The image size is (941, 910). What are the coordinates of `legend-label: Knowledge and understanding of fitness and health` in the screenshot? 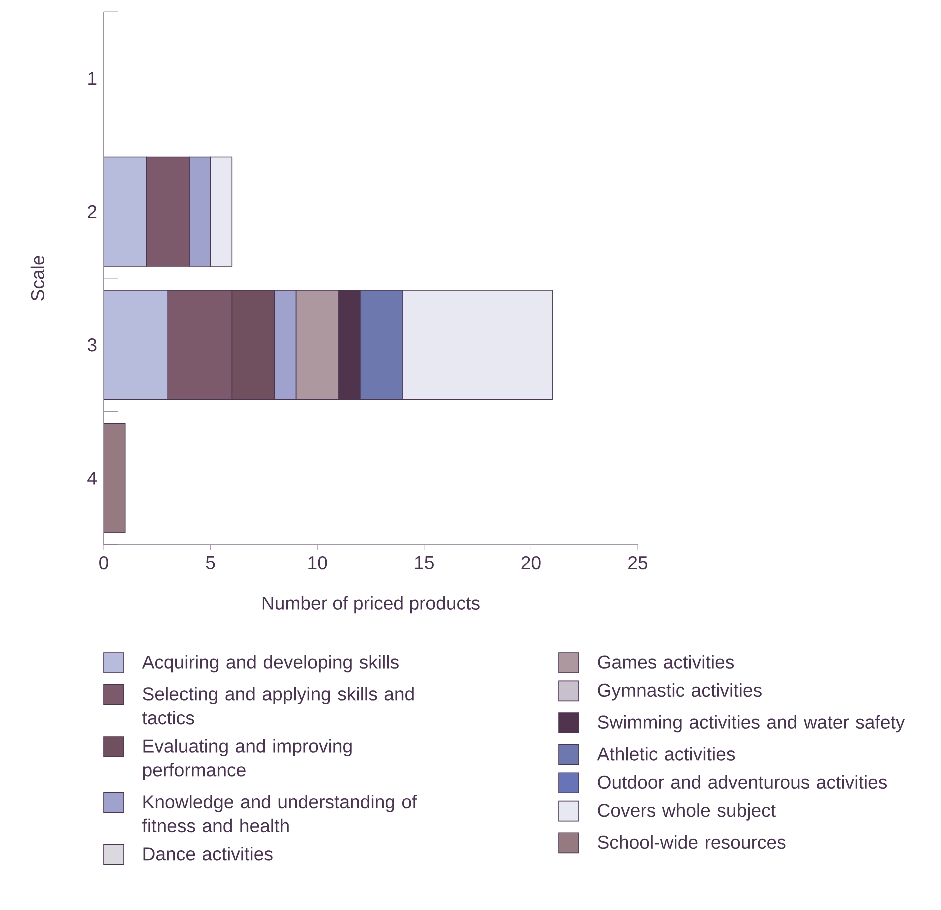 It's located at (280, 814).